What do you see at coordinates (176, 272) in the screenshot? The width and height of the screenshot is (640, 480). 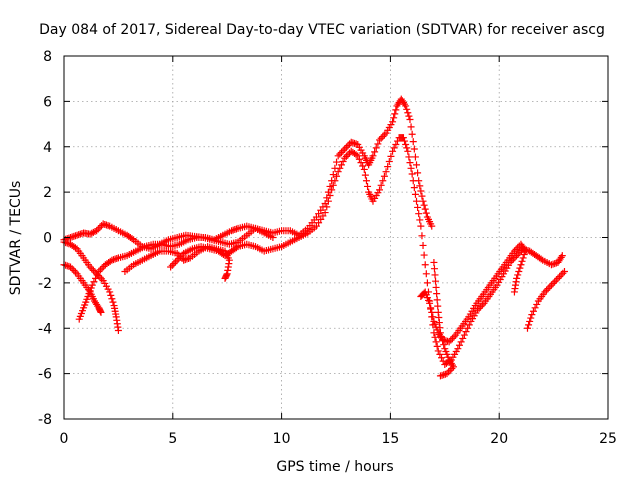 I see `data-series` at bounding box center [176, 272].